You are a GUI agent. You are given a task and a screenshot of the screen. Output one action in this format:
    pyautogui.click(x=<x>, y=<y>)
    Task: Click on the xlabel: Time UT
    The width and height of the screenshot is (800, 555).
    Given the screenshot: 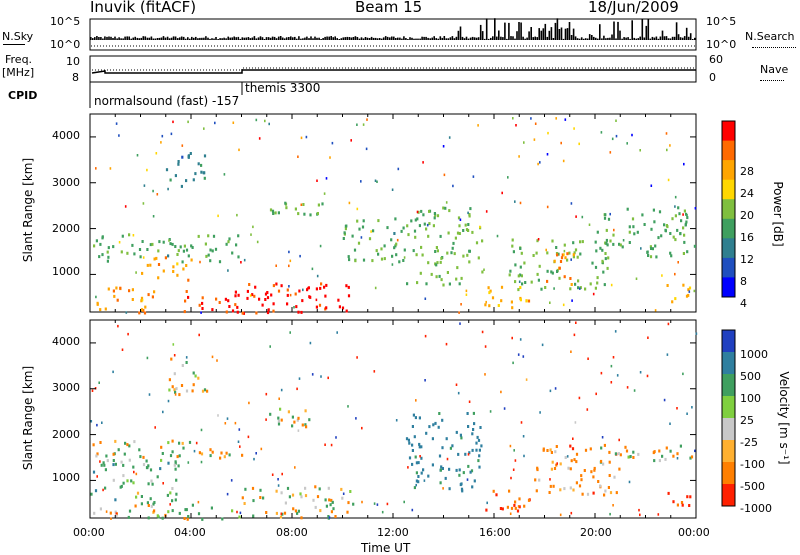 What is the action you would take?
    pyautogui.click(x=386, y=548)
    